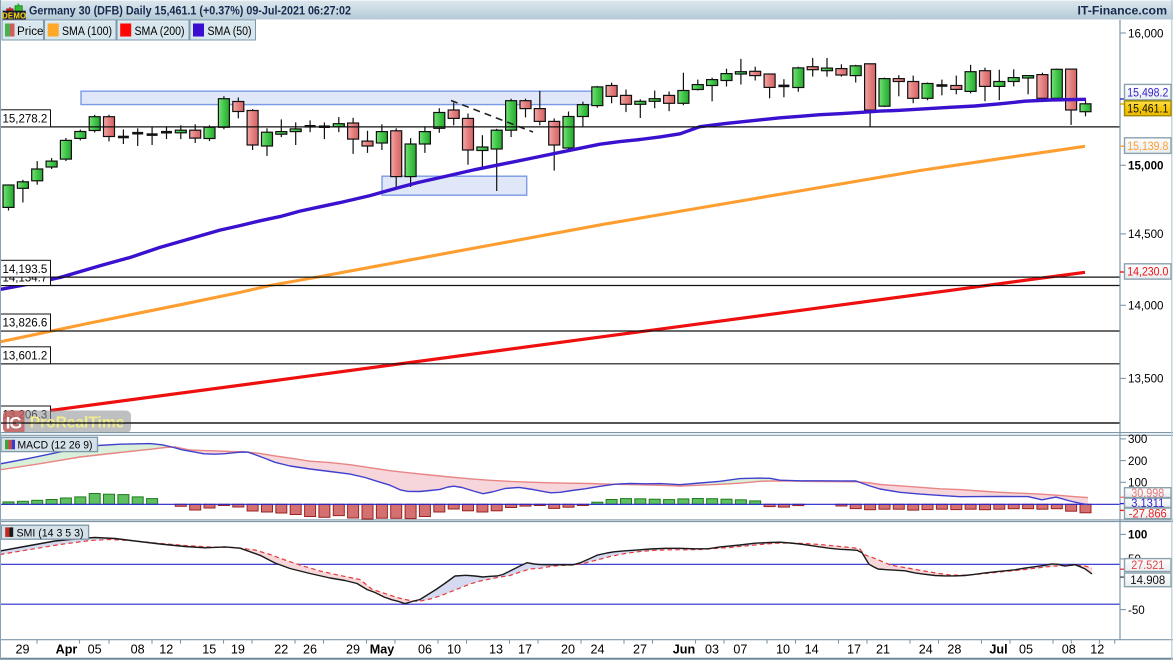 This screenshot has height=660, width=1173. What do you see at coordinates (684, 650) in the screenshot?
I see `svg-text: Jun` at bounding box center [684, 650].